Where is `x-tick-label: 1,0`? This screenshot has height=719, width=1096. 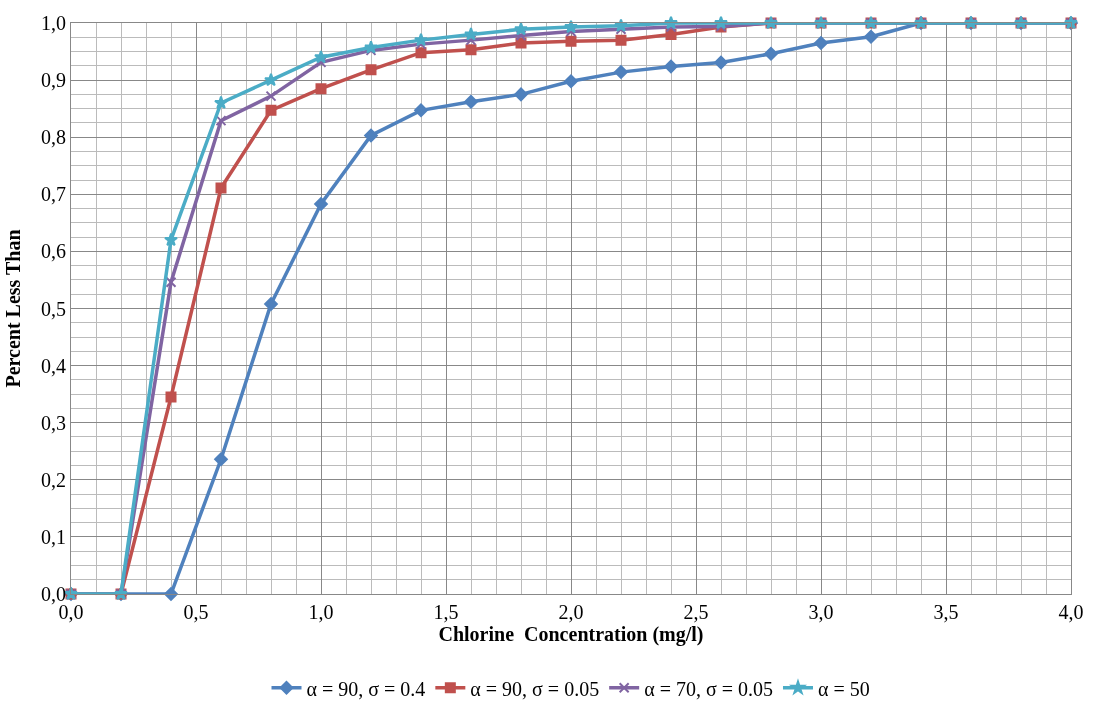 x-tick-label: 1,0 is located at coordinates (321, 612).